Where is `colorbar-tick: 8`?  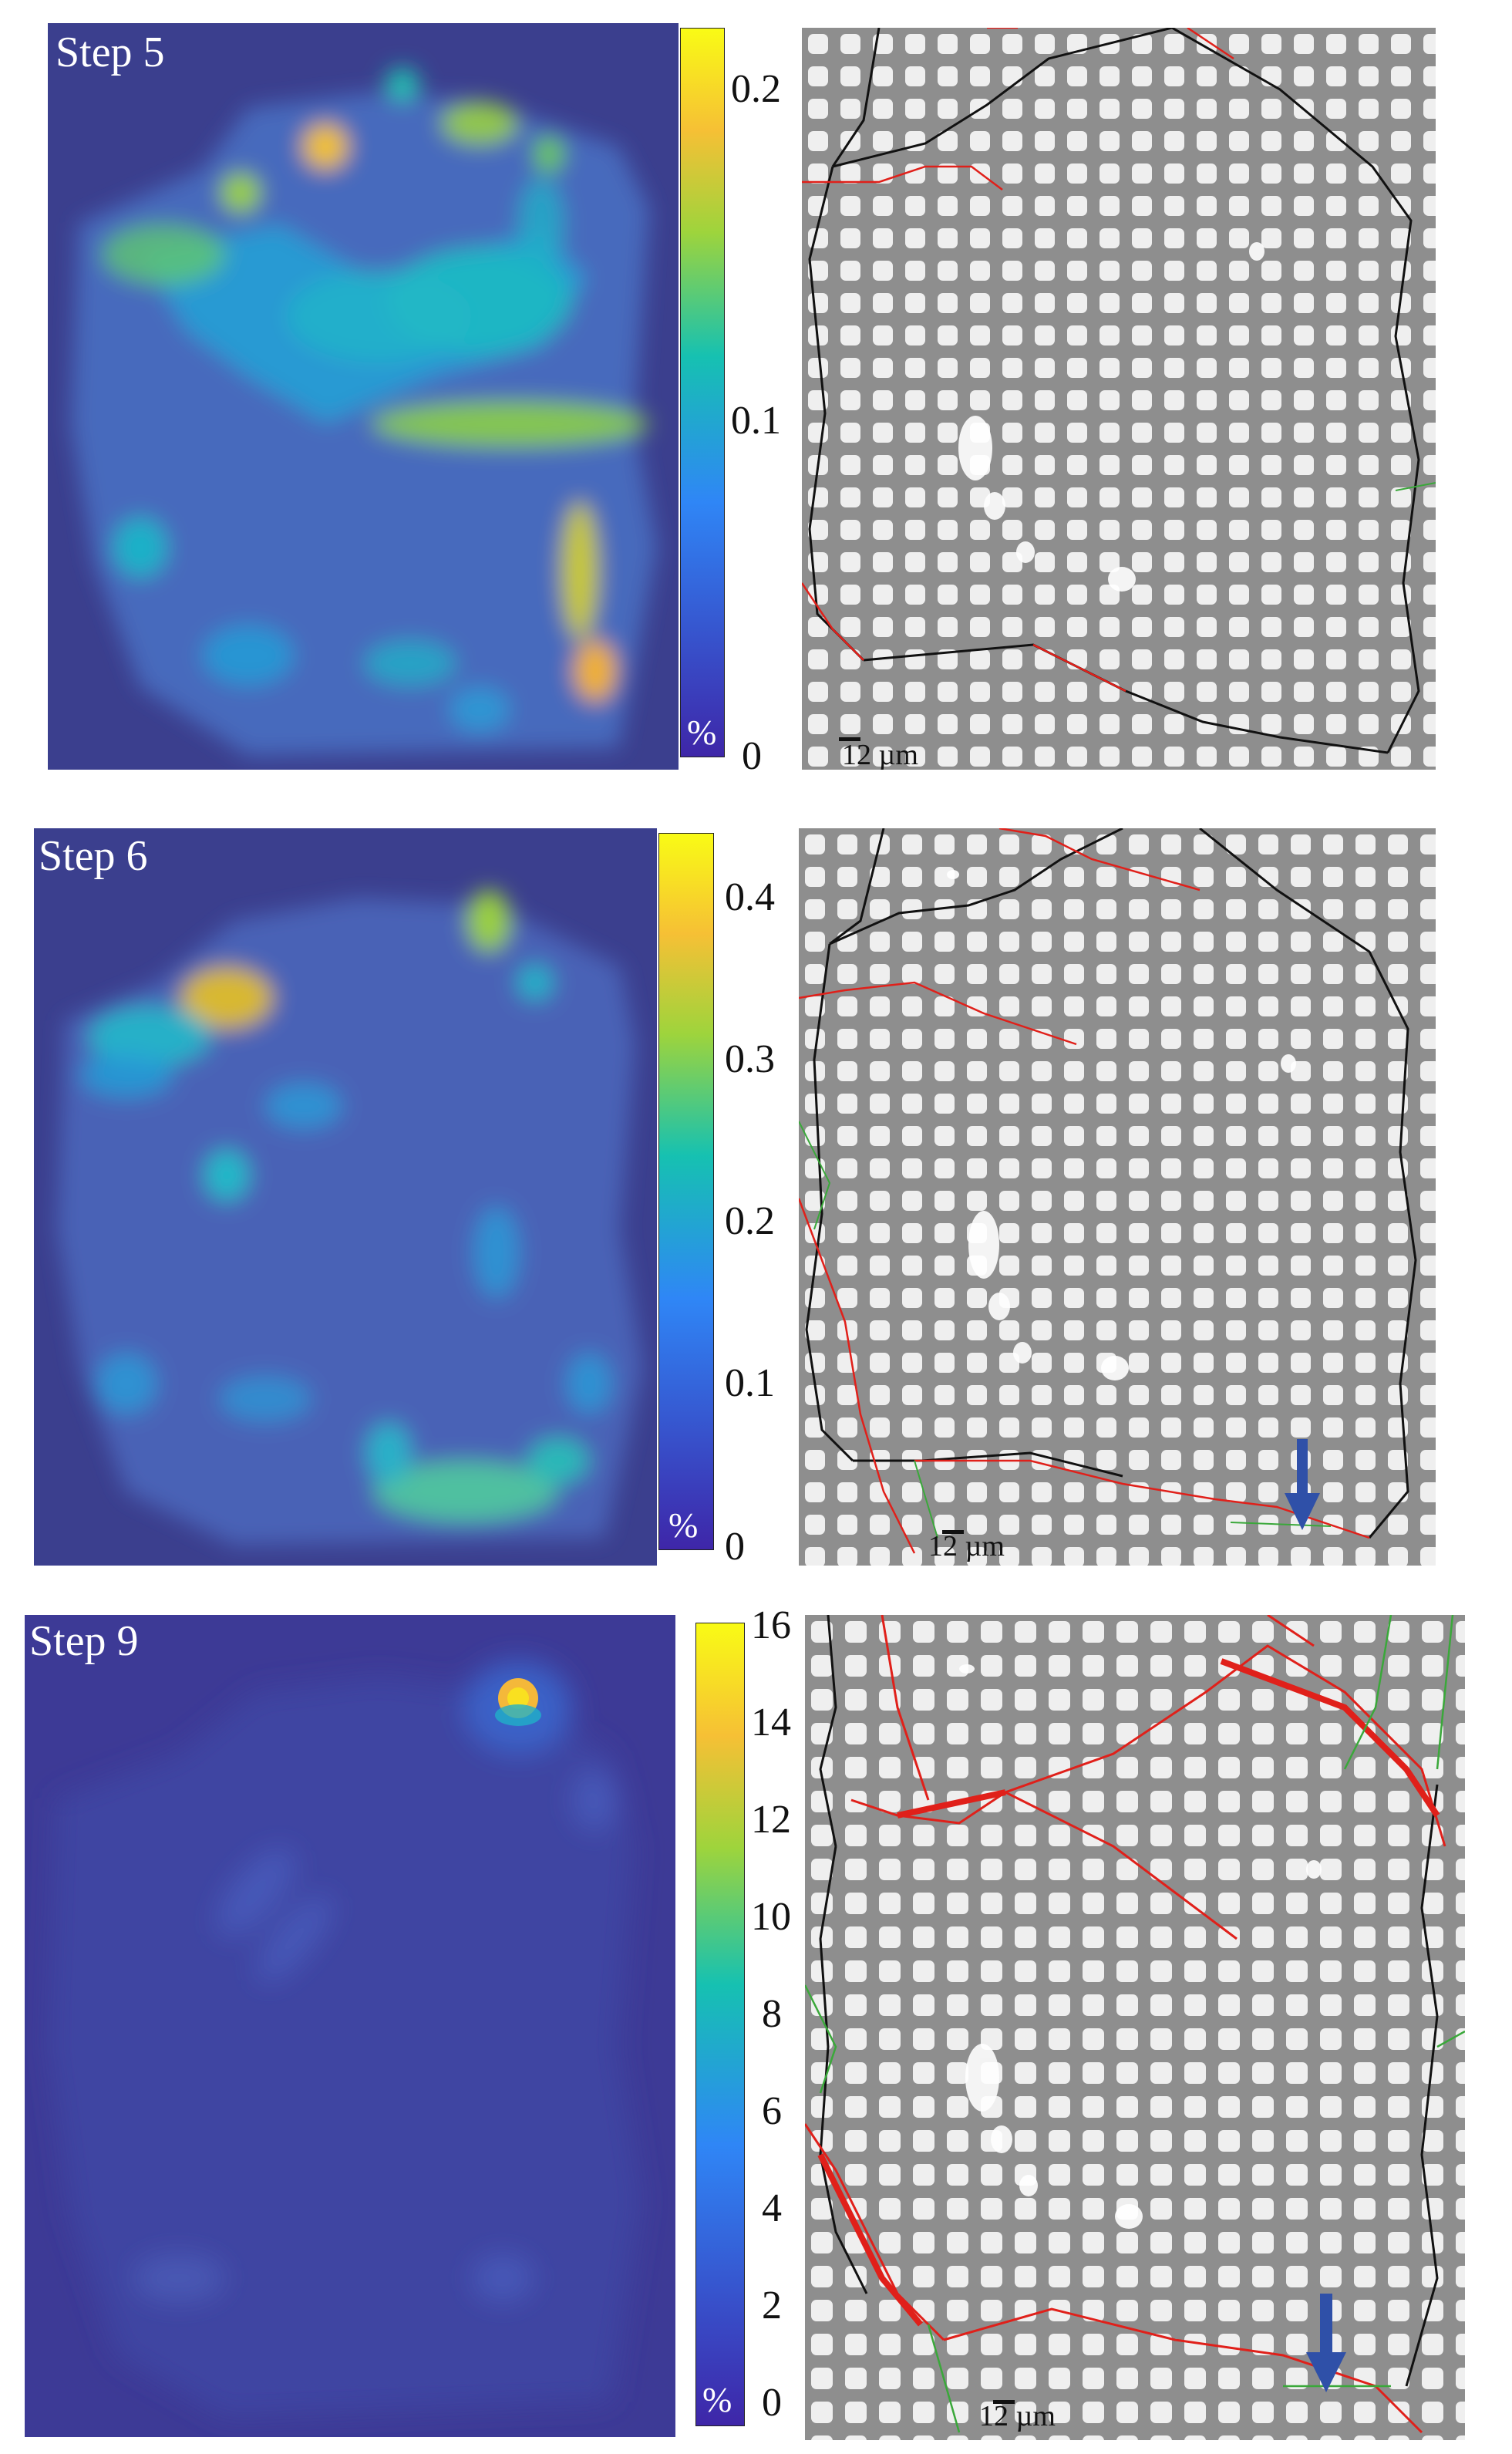 colorbar-tick: 8 is located at coordinates (772, 2014).